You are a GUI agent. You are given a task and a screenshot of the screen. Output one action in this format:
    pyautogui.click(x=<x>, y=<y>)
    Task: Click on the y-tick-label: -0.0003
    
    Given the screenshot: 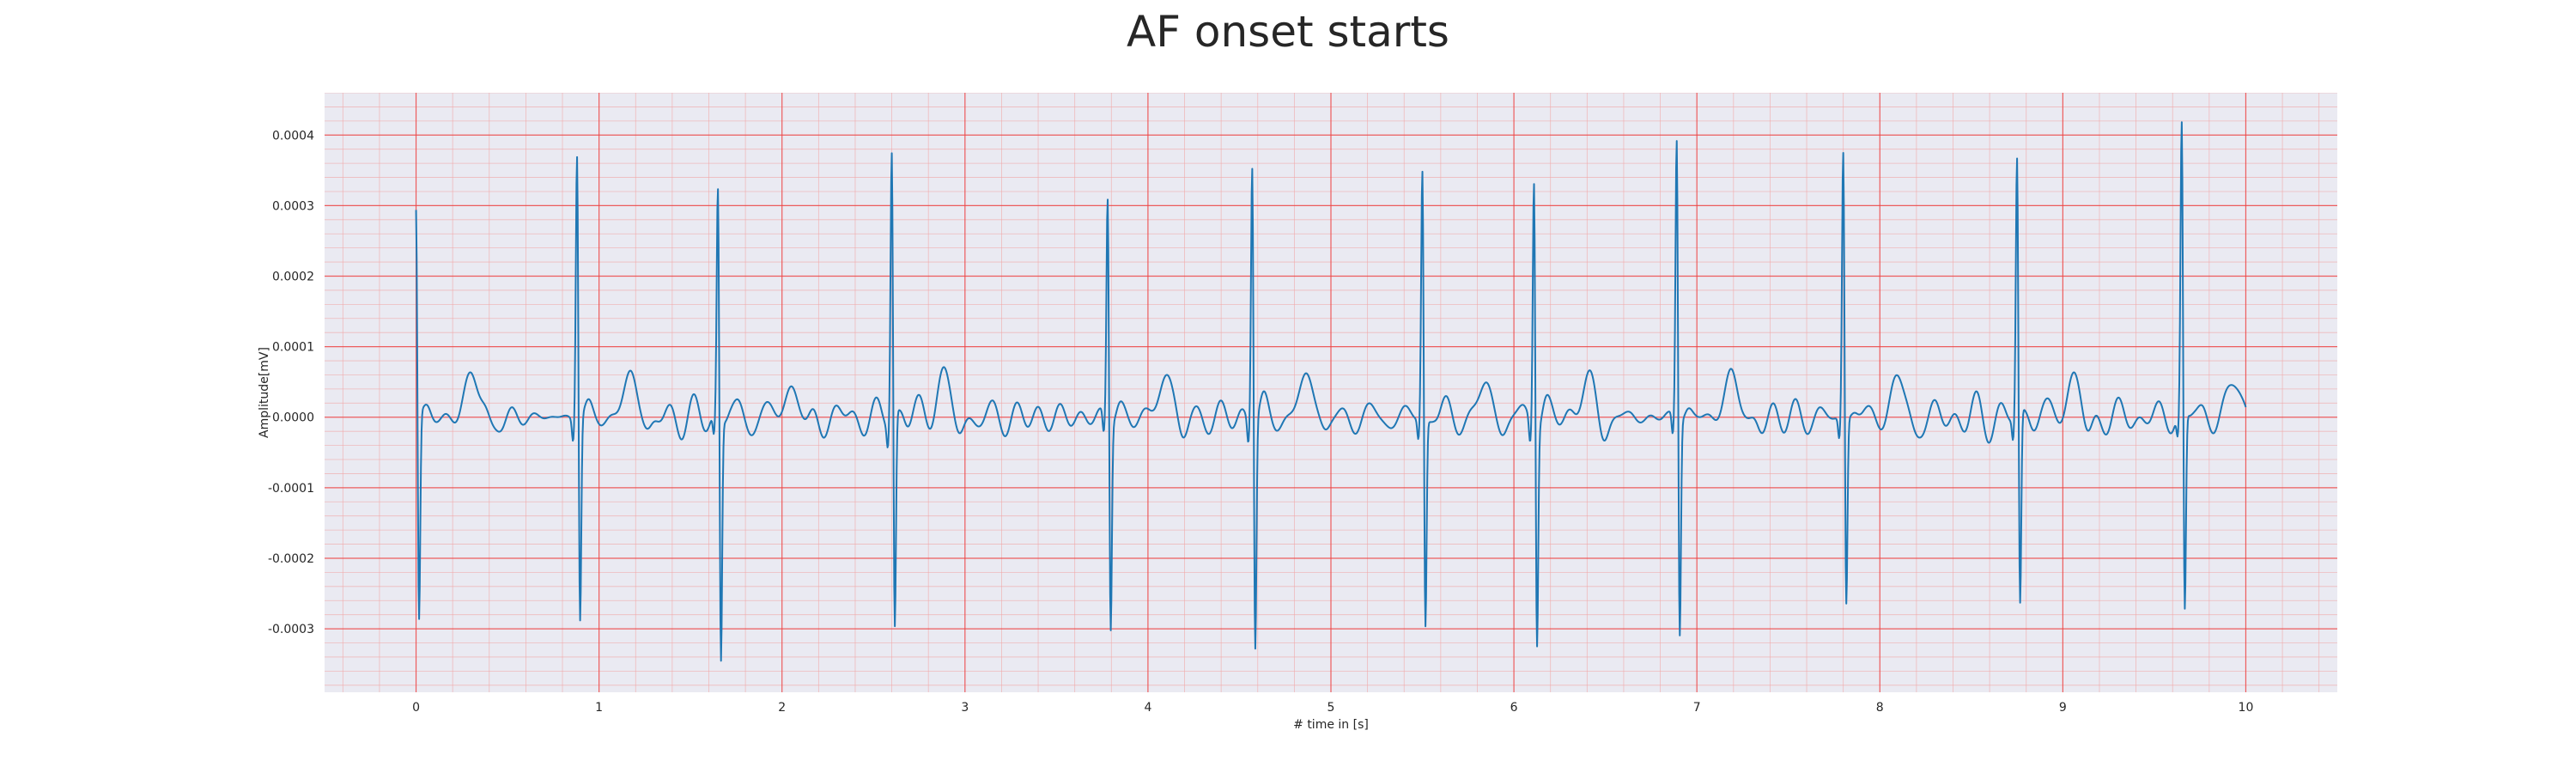 What is the action you would take?
    pyautogui.click(x=291, y=629)
    